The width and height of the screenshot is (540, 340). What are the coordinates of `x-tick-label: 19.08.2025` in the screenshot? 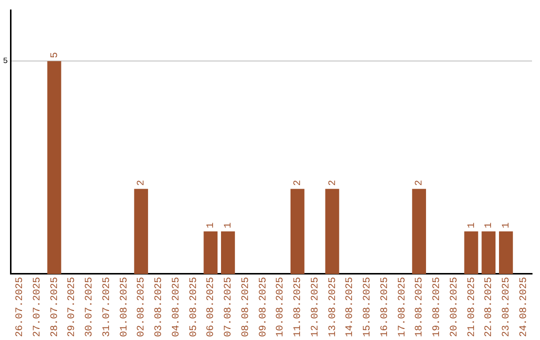 It's located at (438, 307).